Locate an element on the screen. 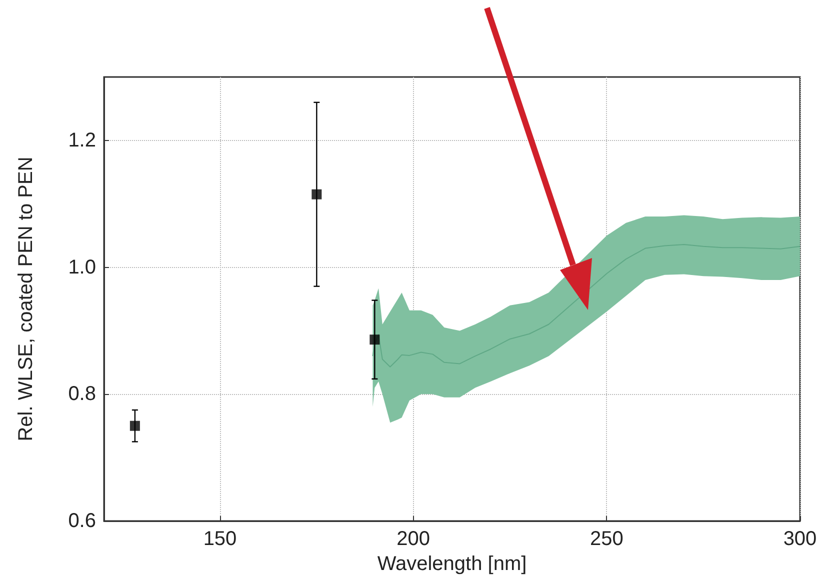  x-axis-title: Wavelength [nm] is located at coordinates (452, 563).